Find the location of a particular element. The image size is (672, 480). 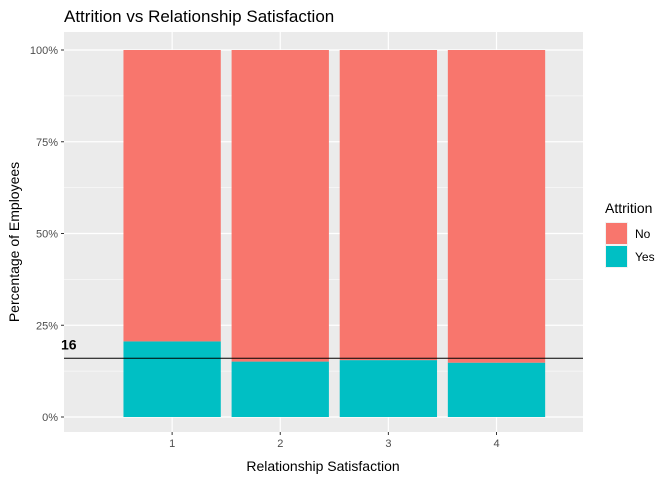

y-tick-label: 0% is located at coordinates (50, 418).